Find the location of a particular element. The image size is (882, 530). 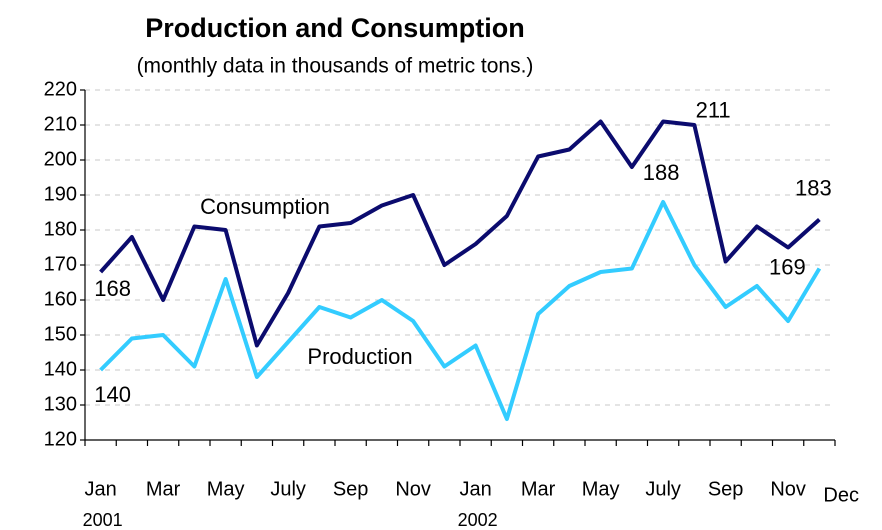

data-label: 169 is located at coordinates (787, 266).